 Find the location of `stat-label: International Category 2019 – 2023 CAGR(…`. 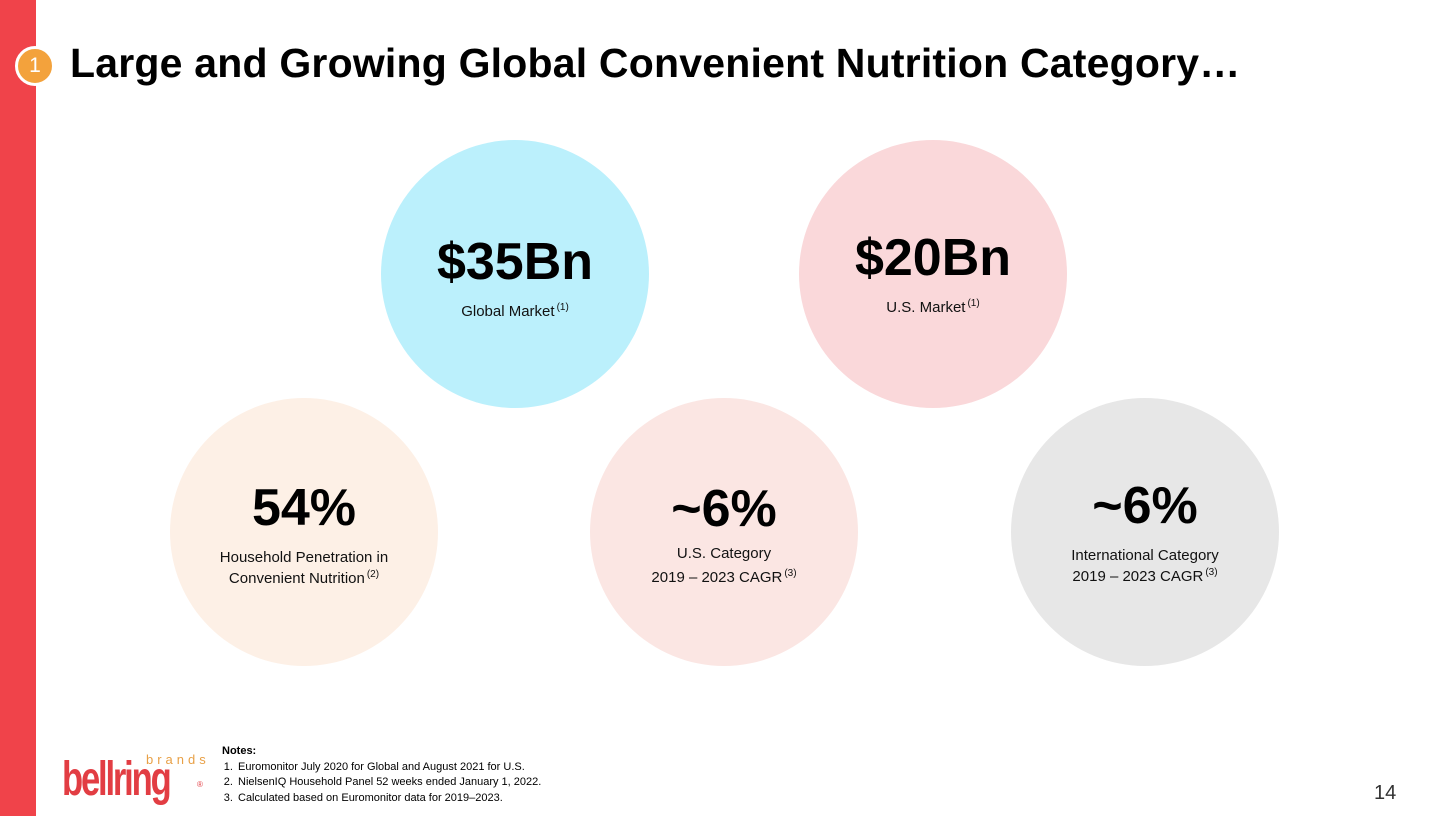

stat-label: International Category 2019 – 2023 CAGR(… is located at coordinates (1145, 566).